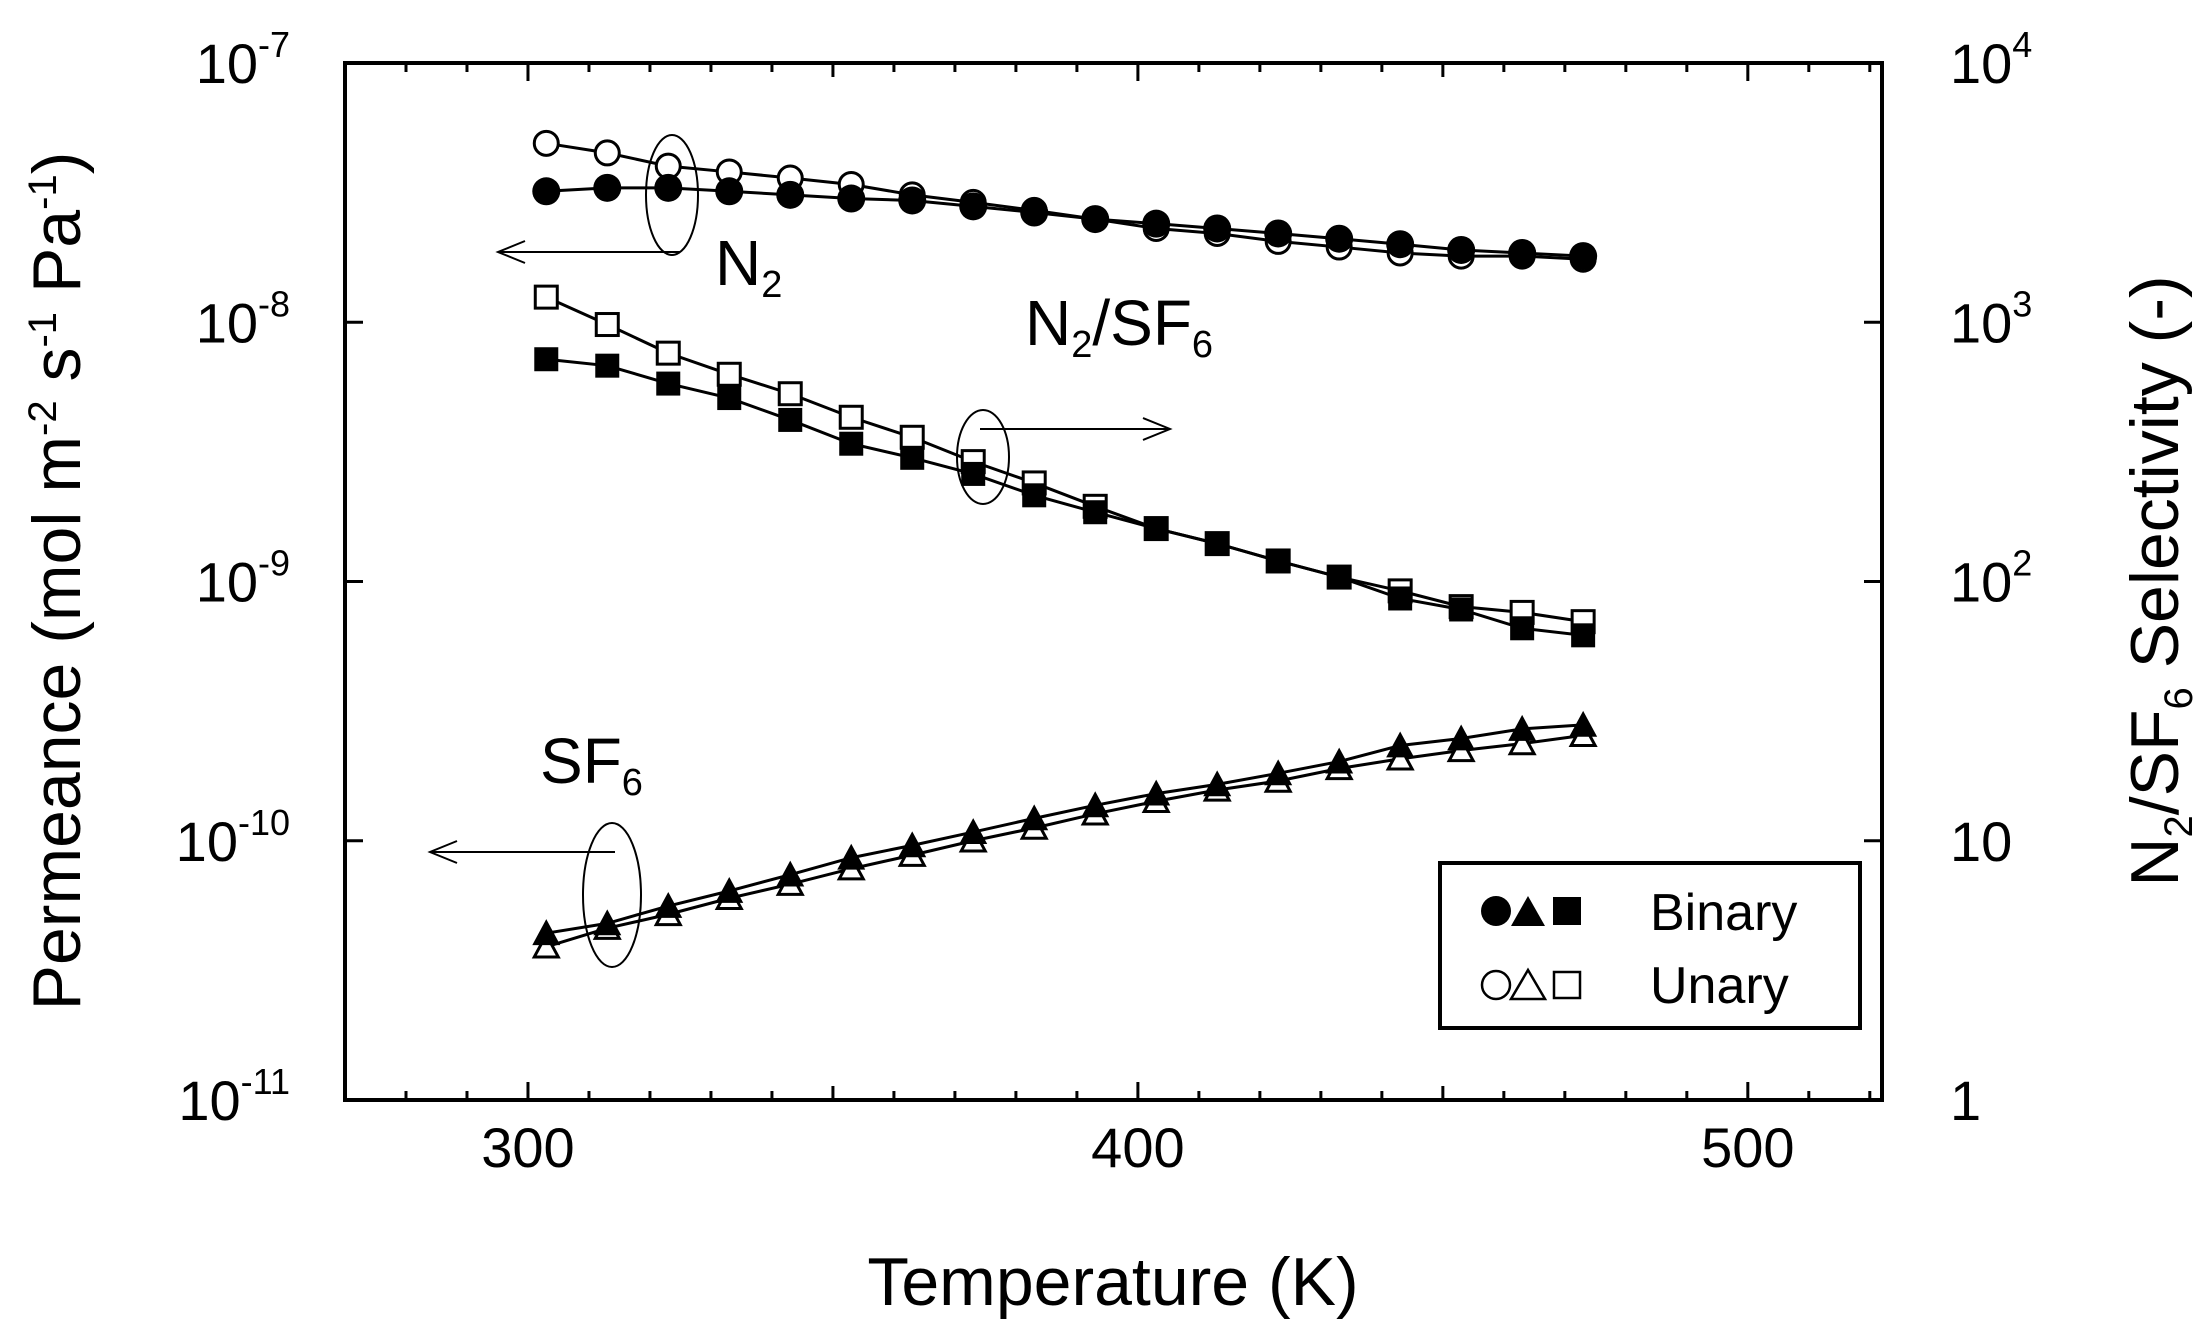 The height and width of the screenshot is (1333, 2196). Describe the element at coordinates (1991, 578) in the screenshot. I see `right-y-tick-label: 10²` at that location.